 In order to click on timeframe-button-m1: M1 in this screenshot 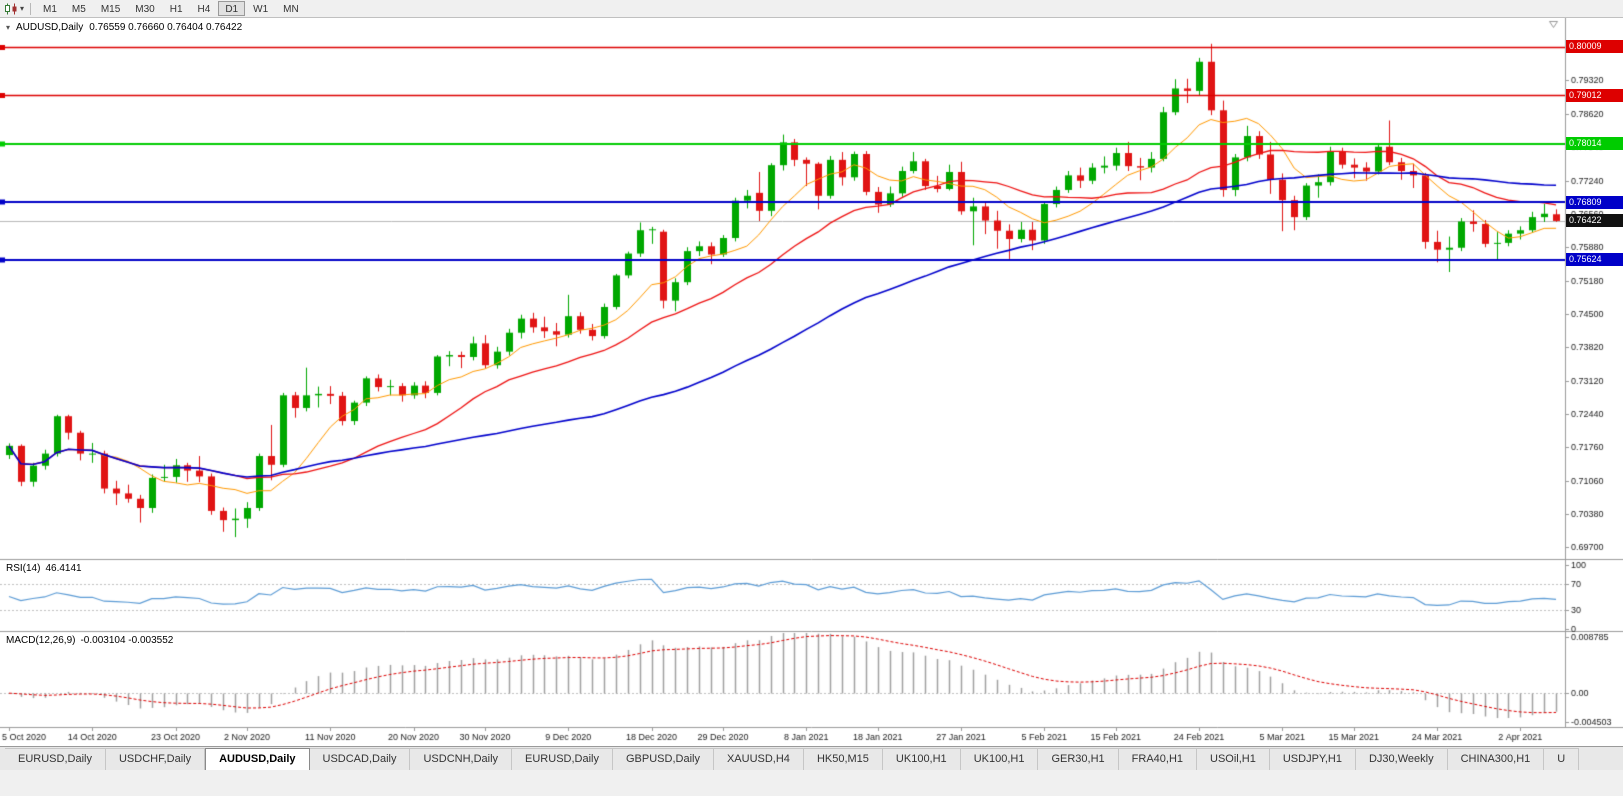, I will do `click(50, 9)`.